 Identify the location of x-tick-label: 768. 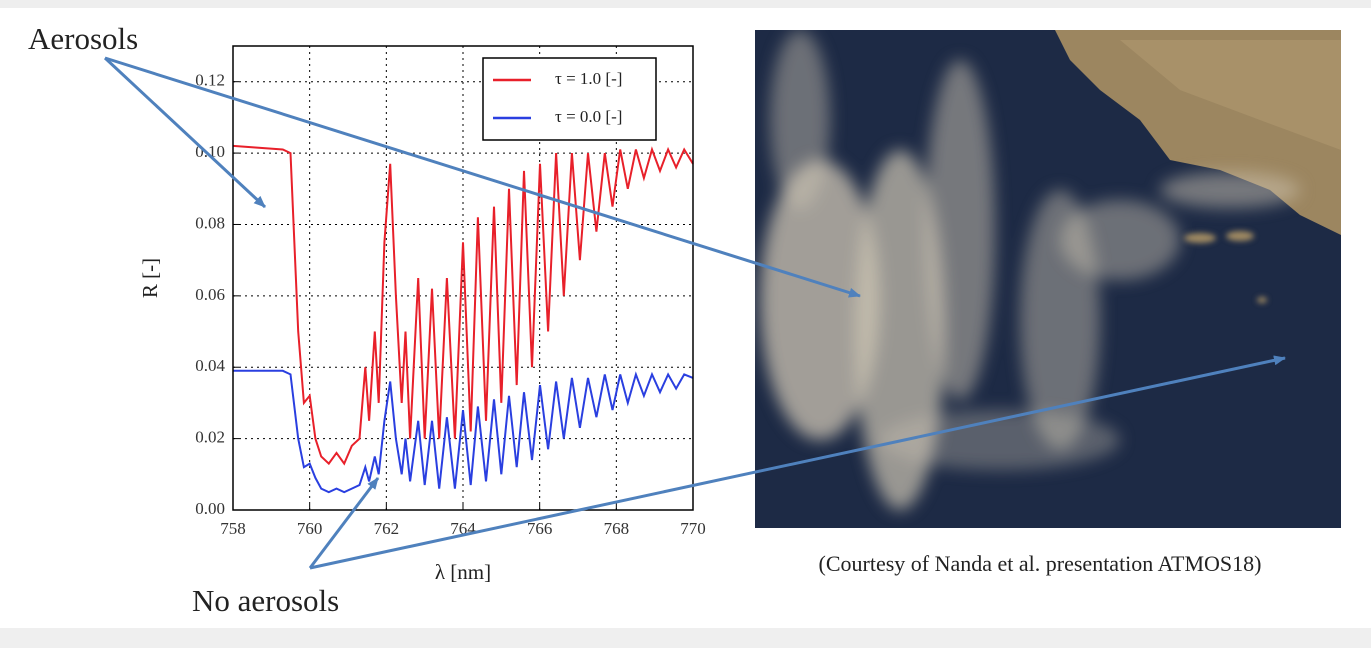
(617, 528).